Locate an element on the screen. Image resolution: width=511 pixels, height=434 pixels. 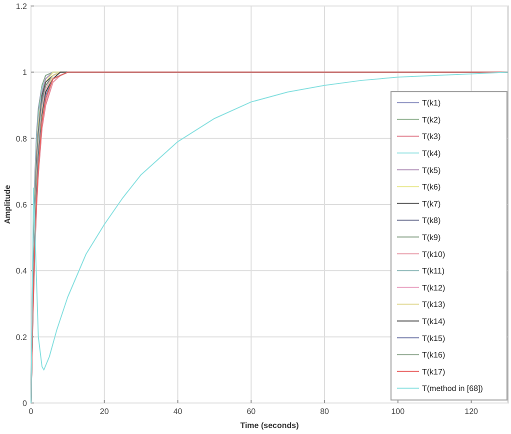
legend-label: T(method in [68]) is located at coordinates (453, 389).